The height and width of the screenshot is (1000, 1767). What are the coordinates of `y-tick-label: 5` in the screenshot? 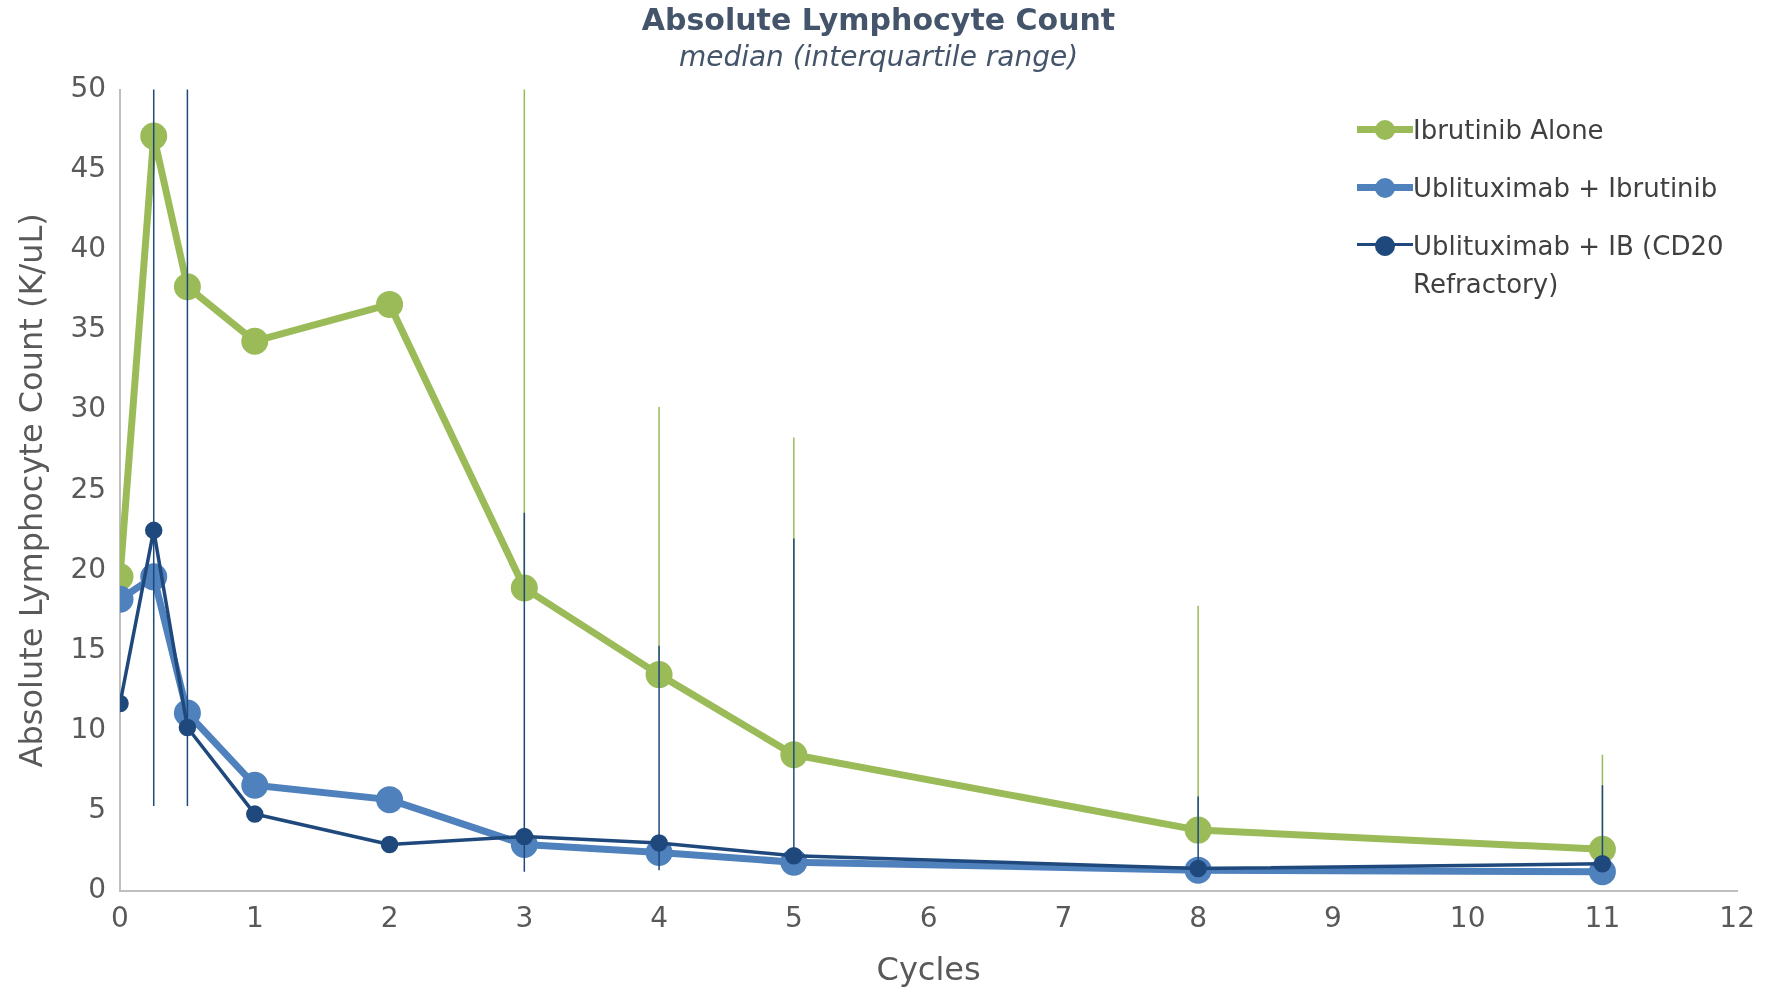 It's located at (97, 809).